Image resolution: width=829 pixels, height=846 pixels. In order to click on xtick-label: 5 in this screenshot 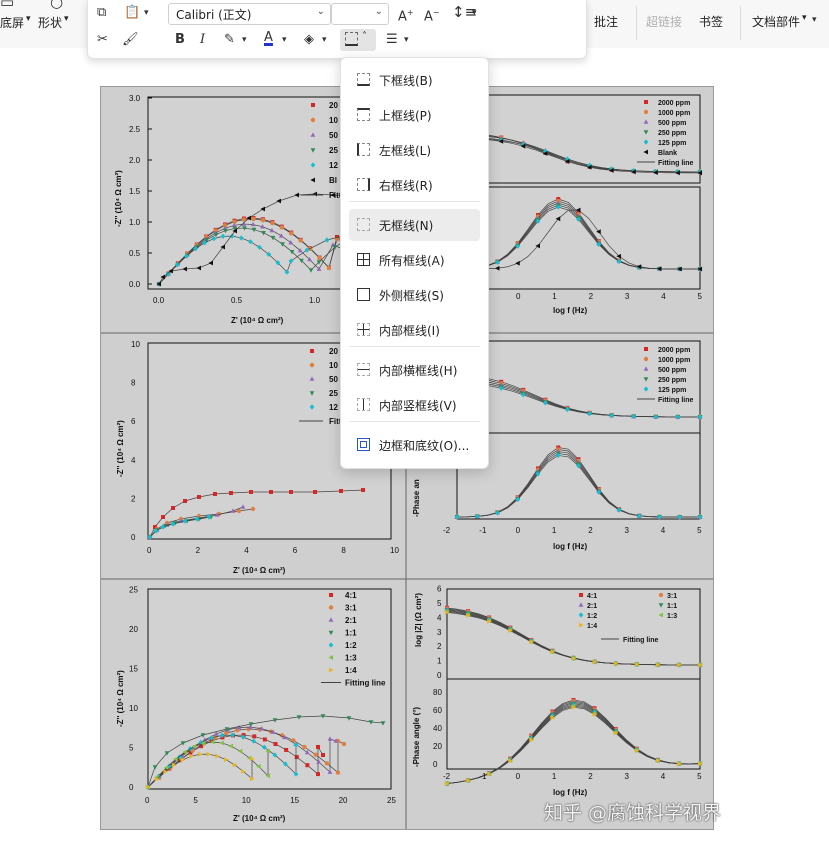, I will do `click(699, 776)`.